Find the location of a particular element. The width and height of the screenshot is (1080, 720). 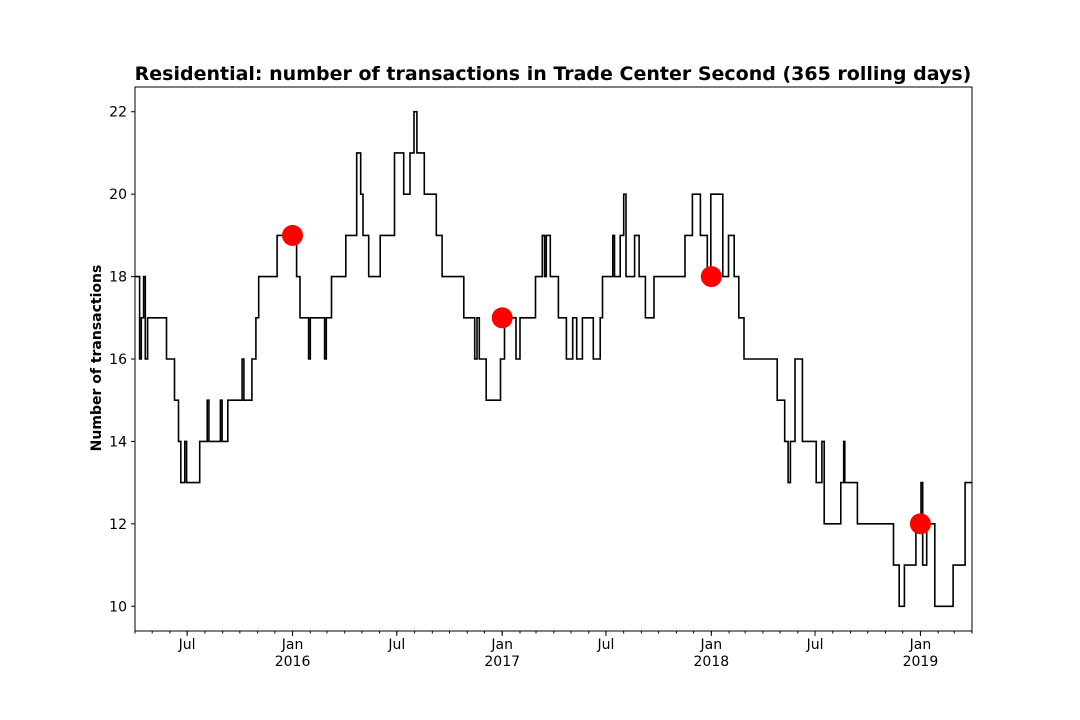

y-tick-label-4: 18 is located at coordinates (118, 278).